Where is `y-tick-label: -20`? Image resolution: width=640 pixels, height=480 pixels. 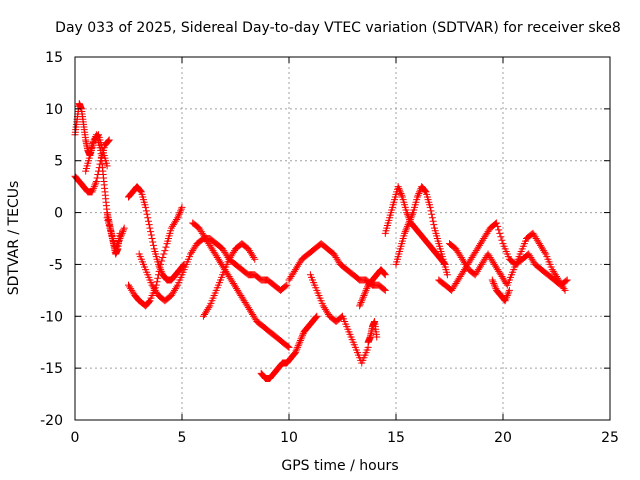
y-tick-label: -20 is located at coordinates (51, 421).